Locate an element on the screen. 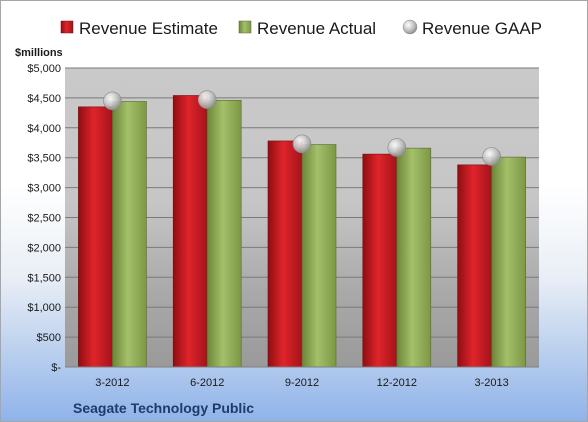 This screenshot has height=422, width=588. x-tick-label: 9-2012 is located at coordinates (302, 383).